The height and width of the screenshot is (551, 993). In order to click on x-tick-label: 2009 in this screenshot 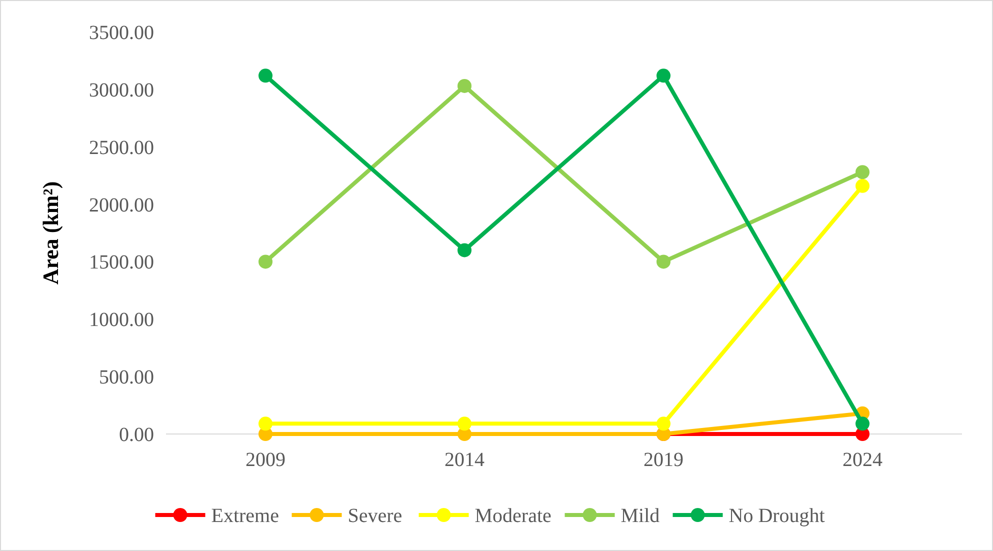, I will do `click(266, 460)`.